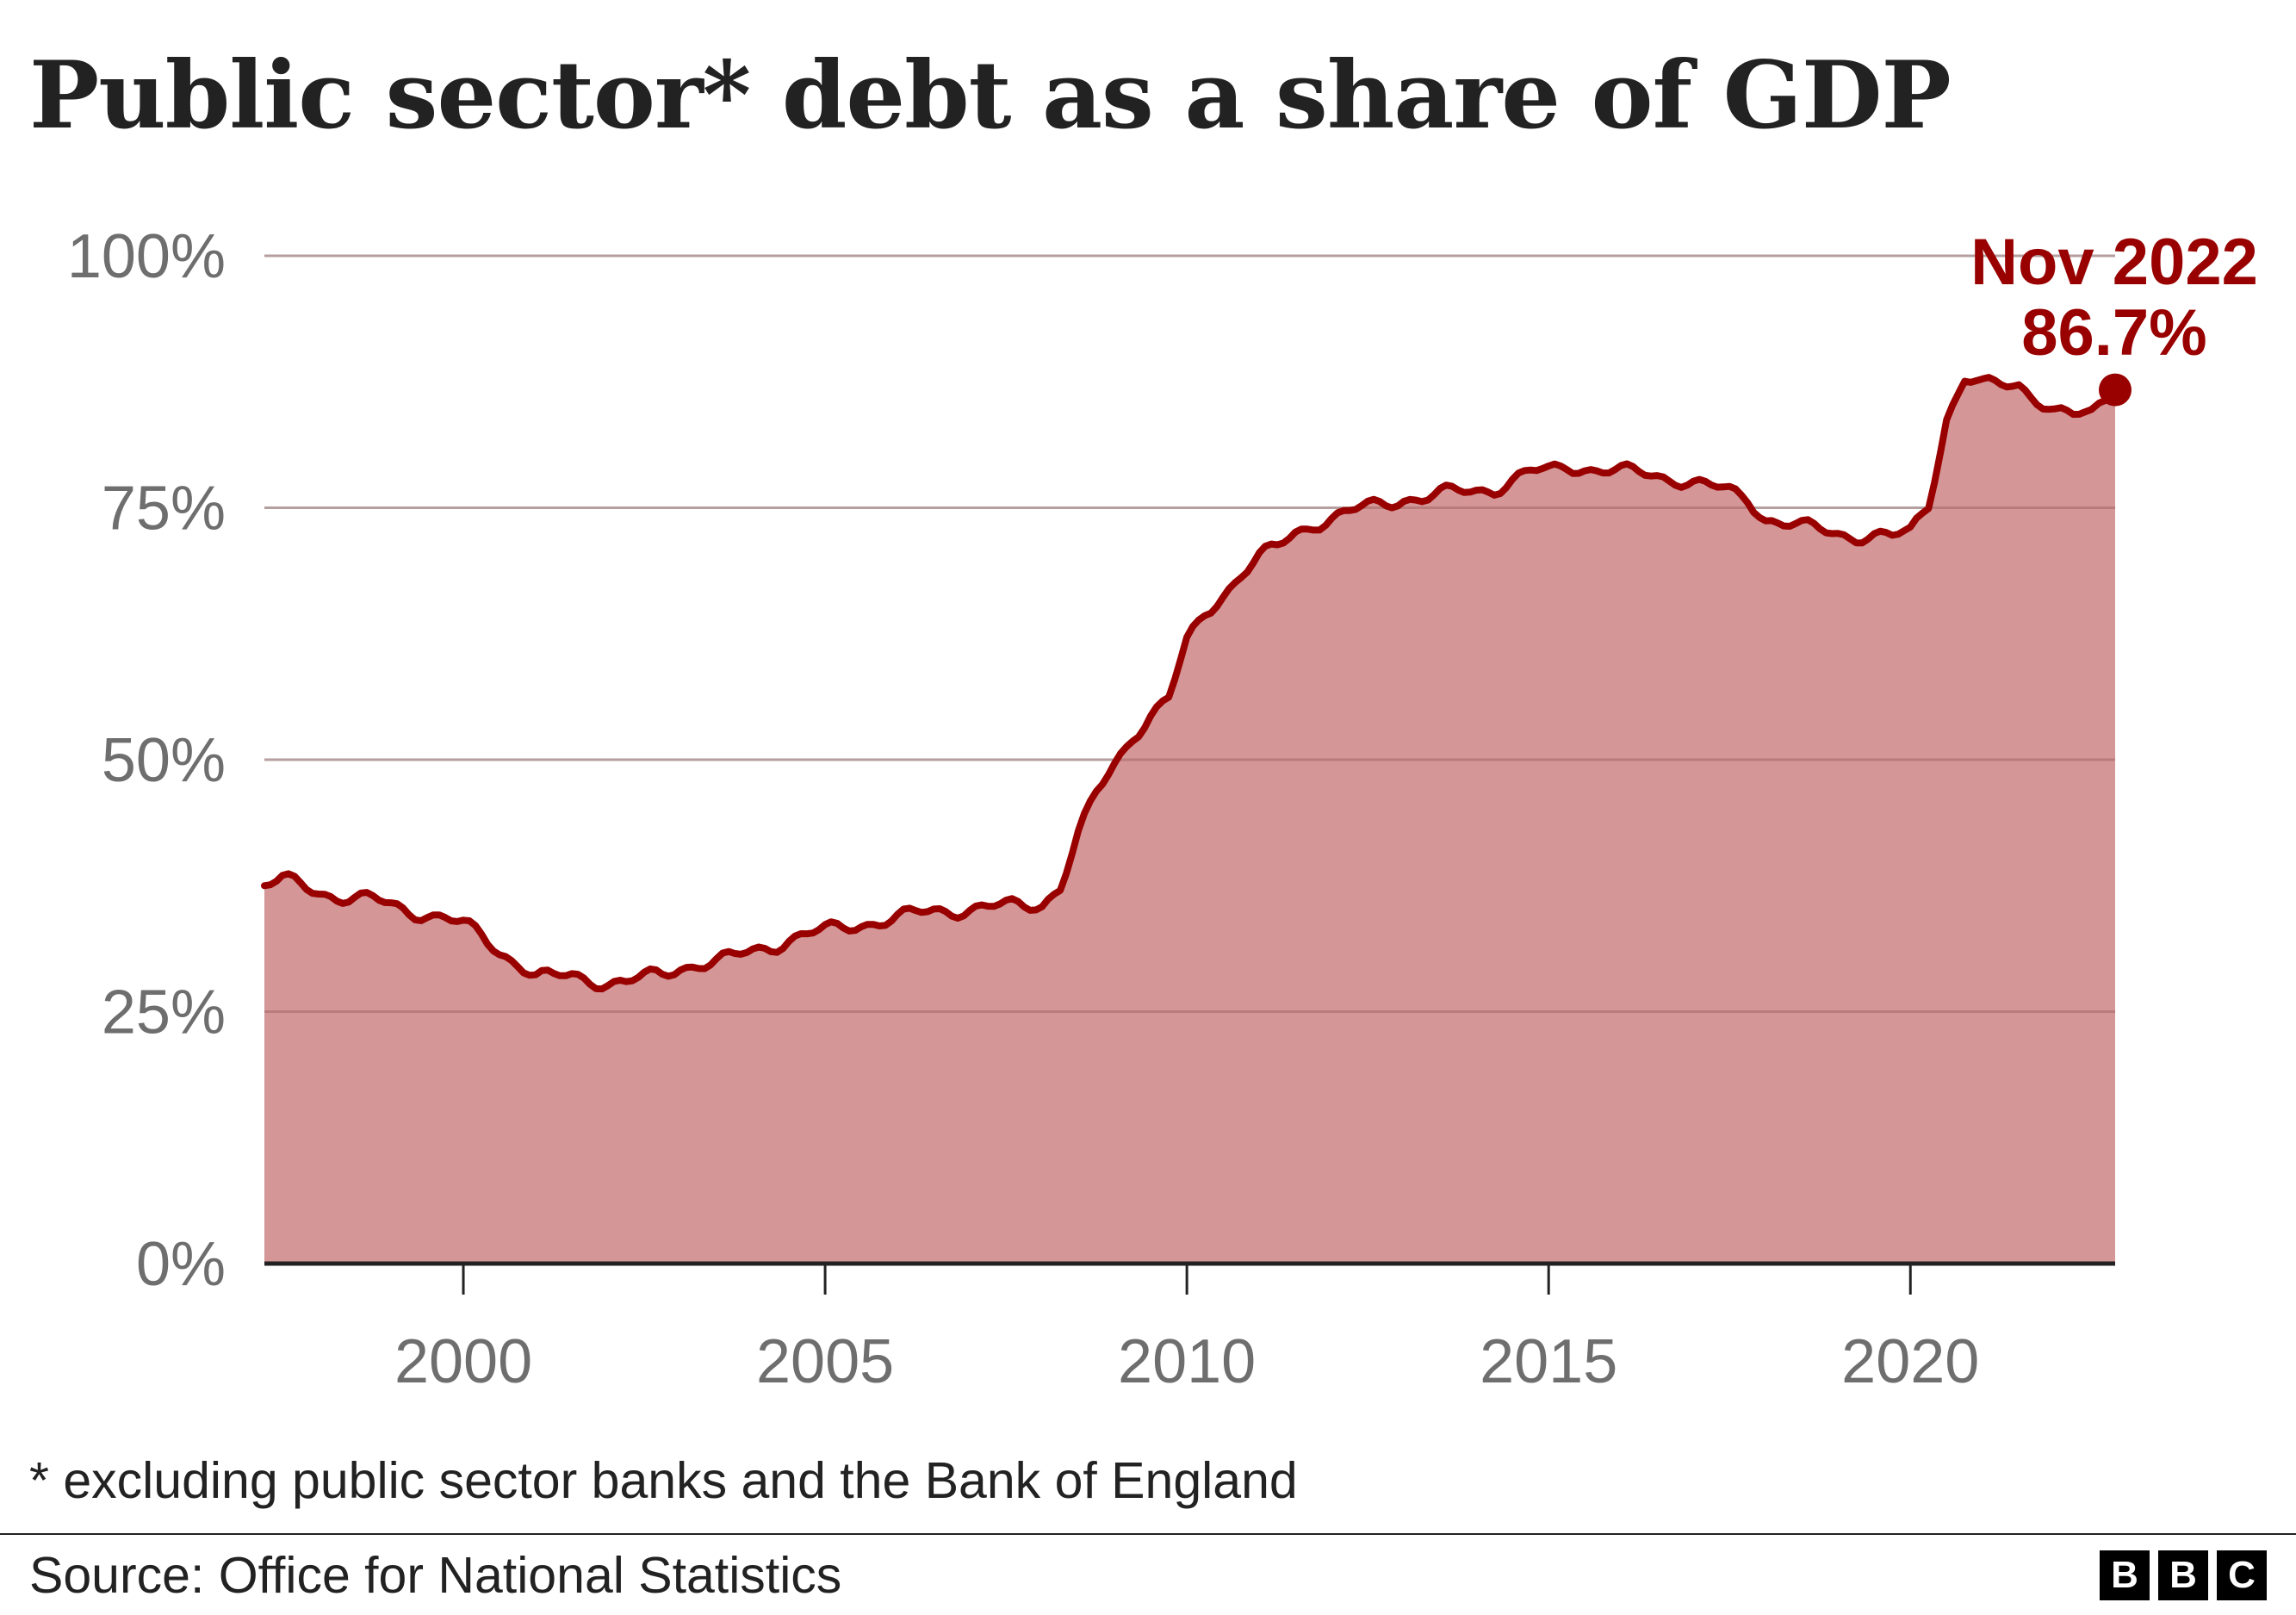 This screenshot has width=2296, height=1615. Describe the element at coordinates (164, 509) in the screenshot. I see `y-tick-label: 75%` at that location.